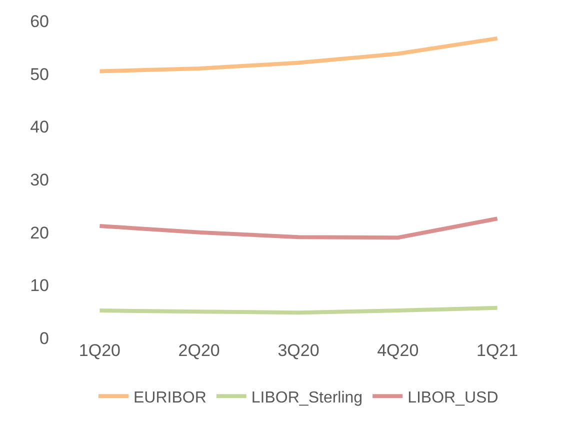  I want to click on legend-label: EURIBOR, so click(170, 397).